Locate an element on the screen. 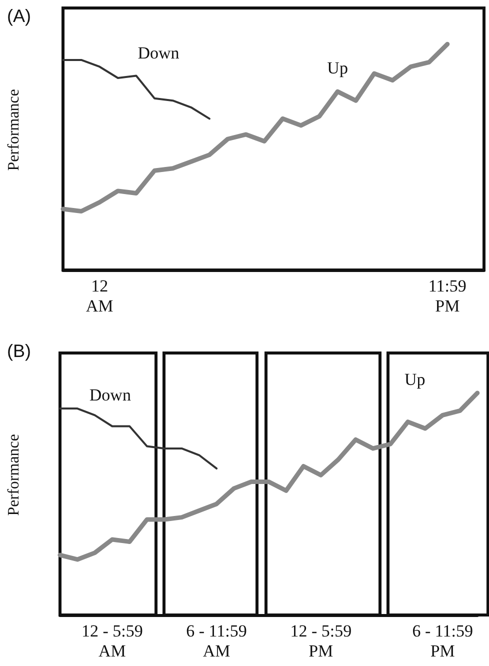  chart-title: (B) is located at coordinates (19, 351).